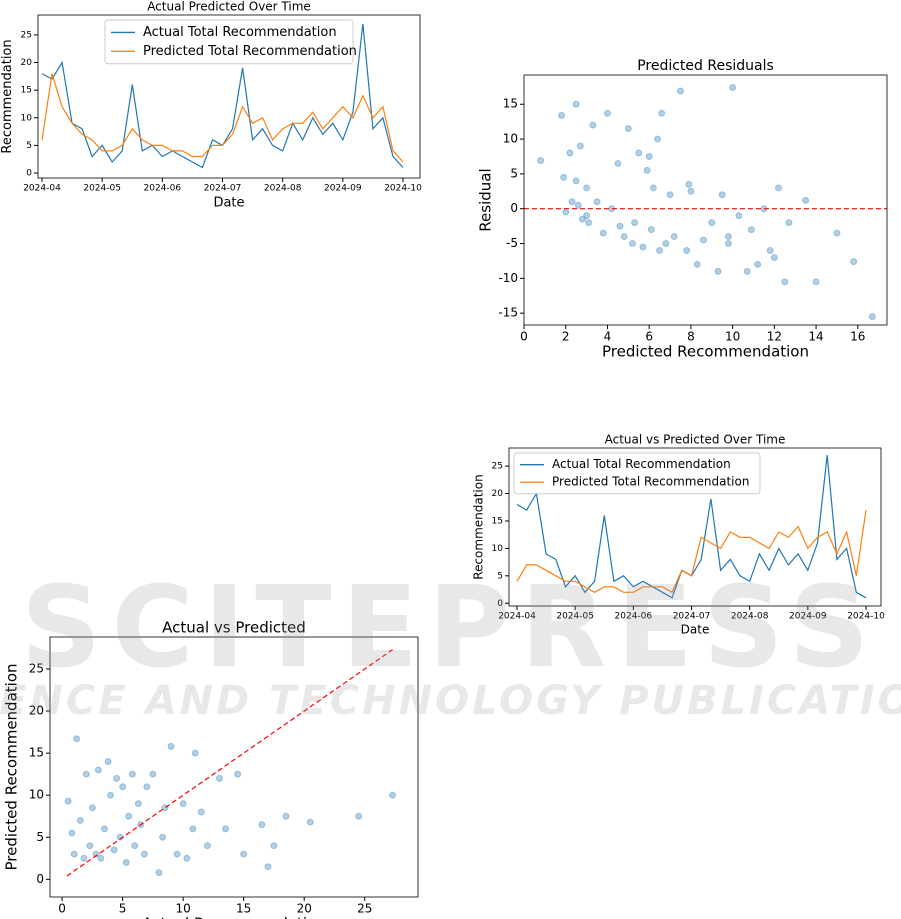  Describe the element at coordinates (692, 617) in the screenshot. I see `x-tick-label: 2024-07` at that location.